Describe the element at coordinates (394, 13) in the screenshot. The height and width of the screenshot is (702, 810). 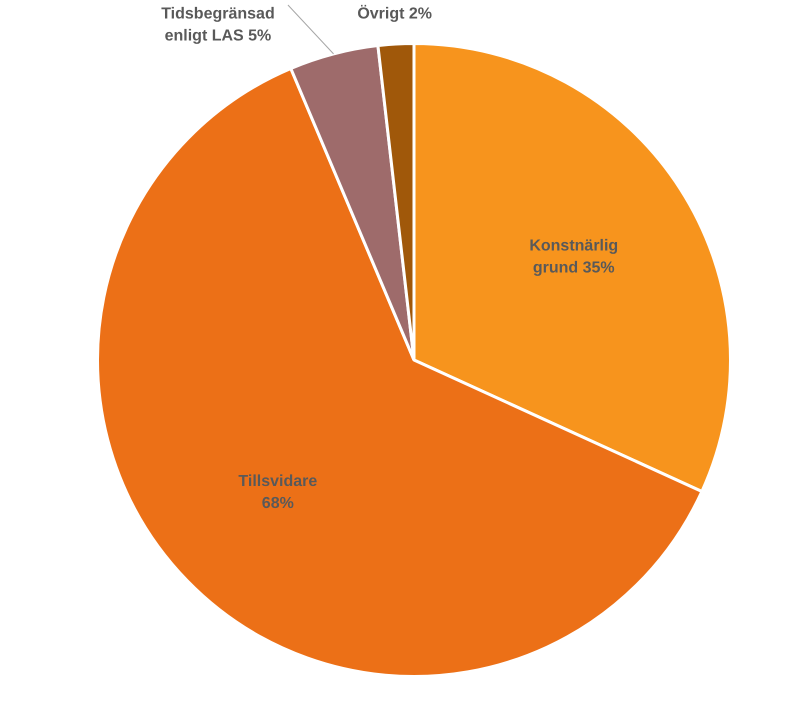
I see `slice-label: Övrigt 2%` at that location.